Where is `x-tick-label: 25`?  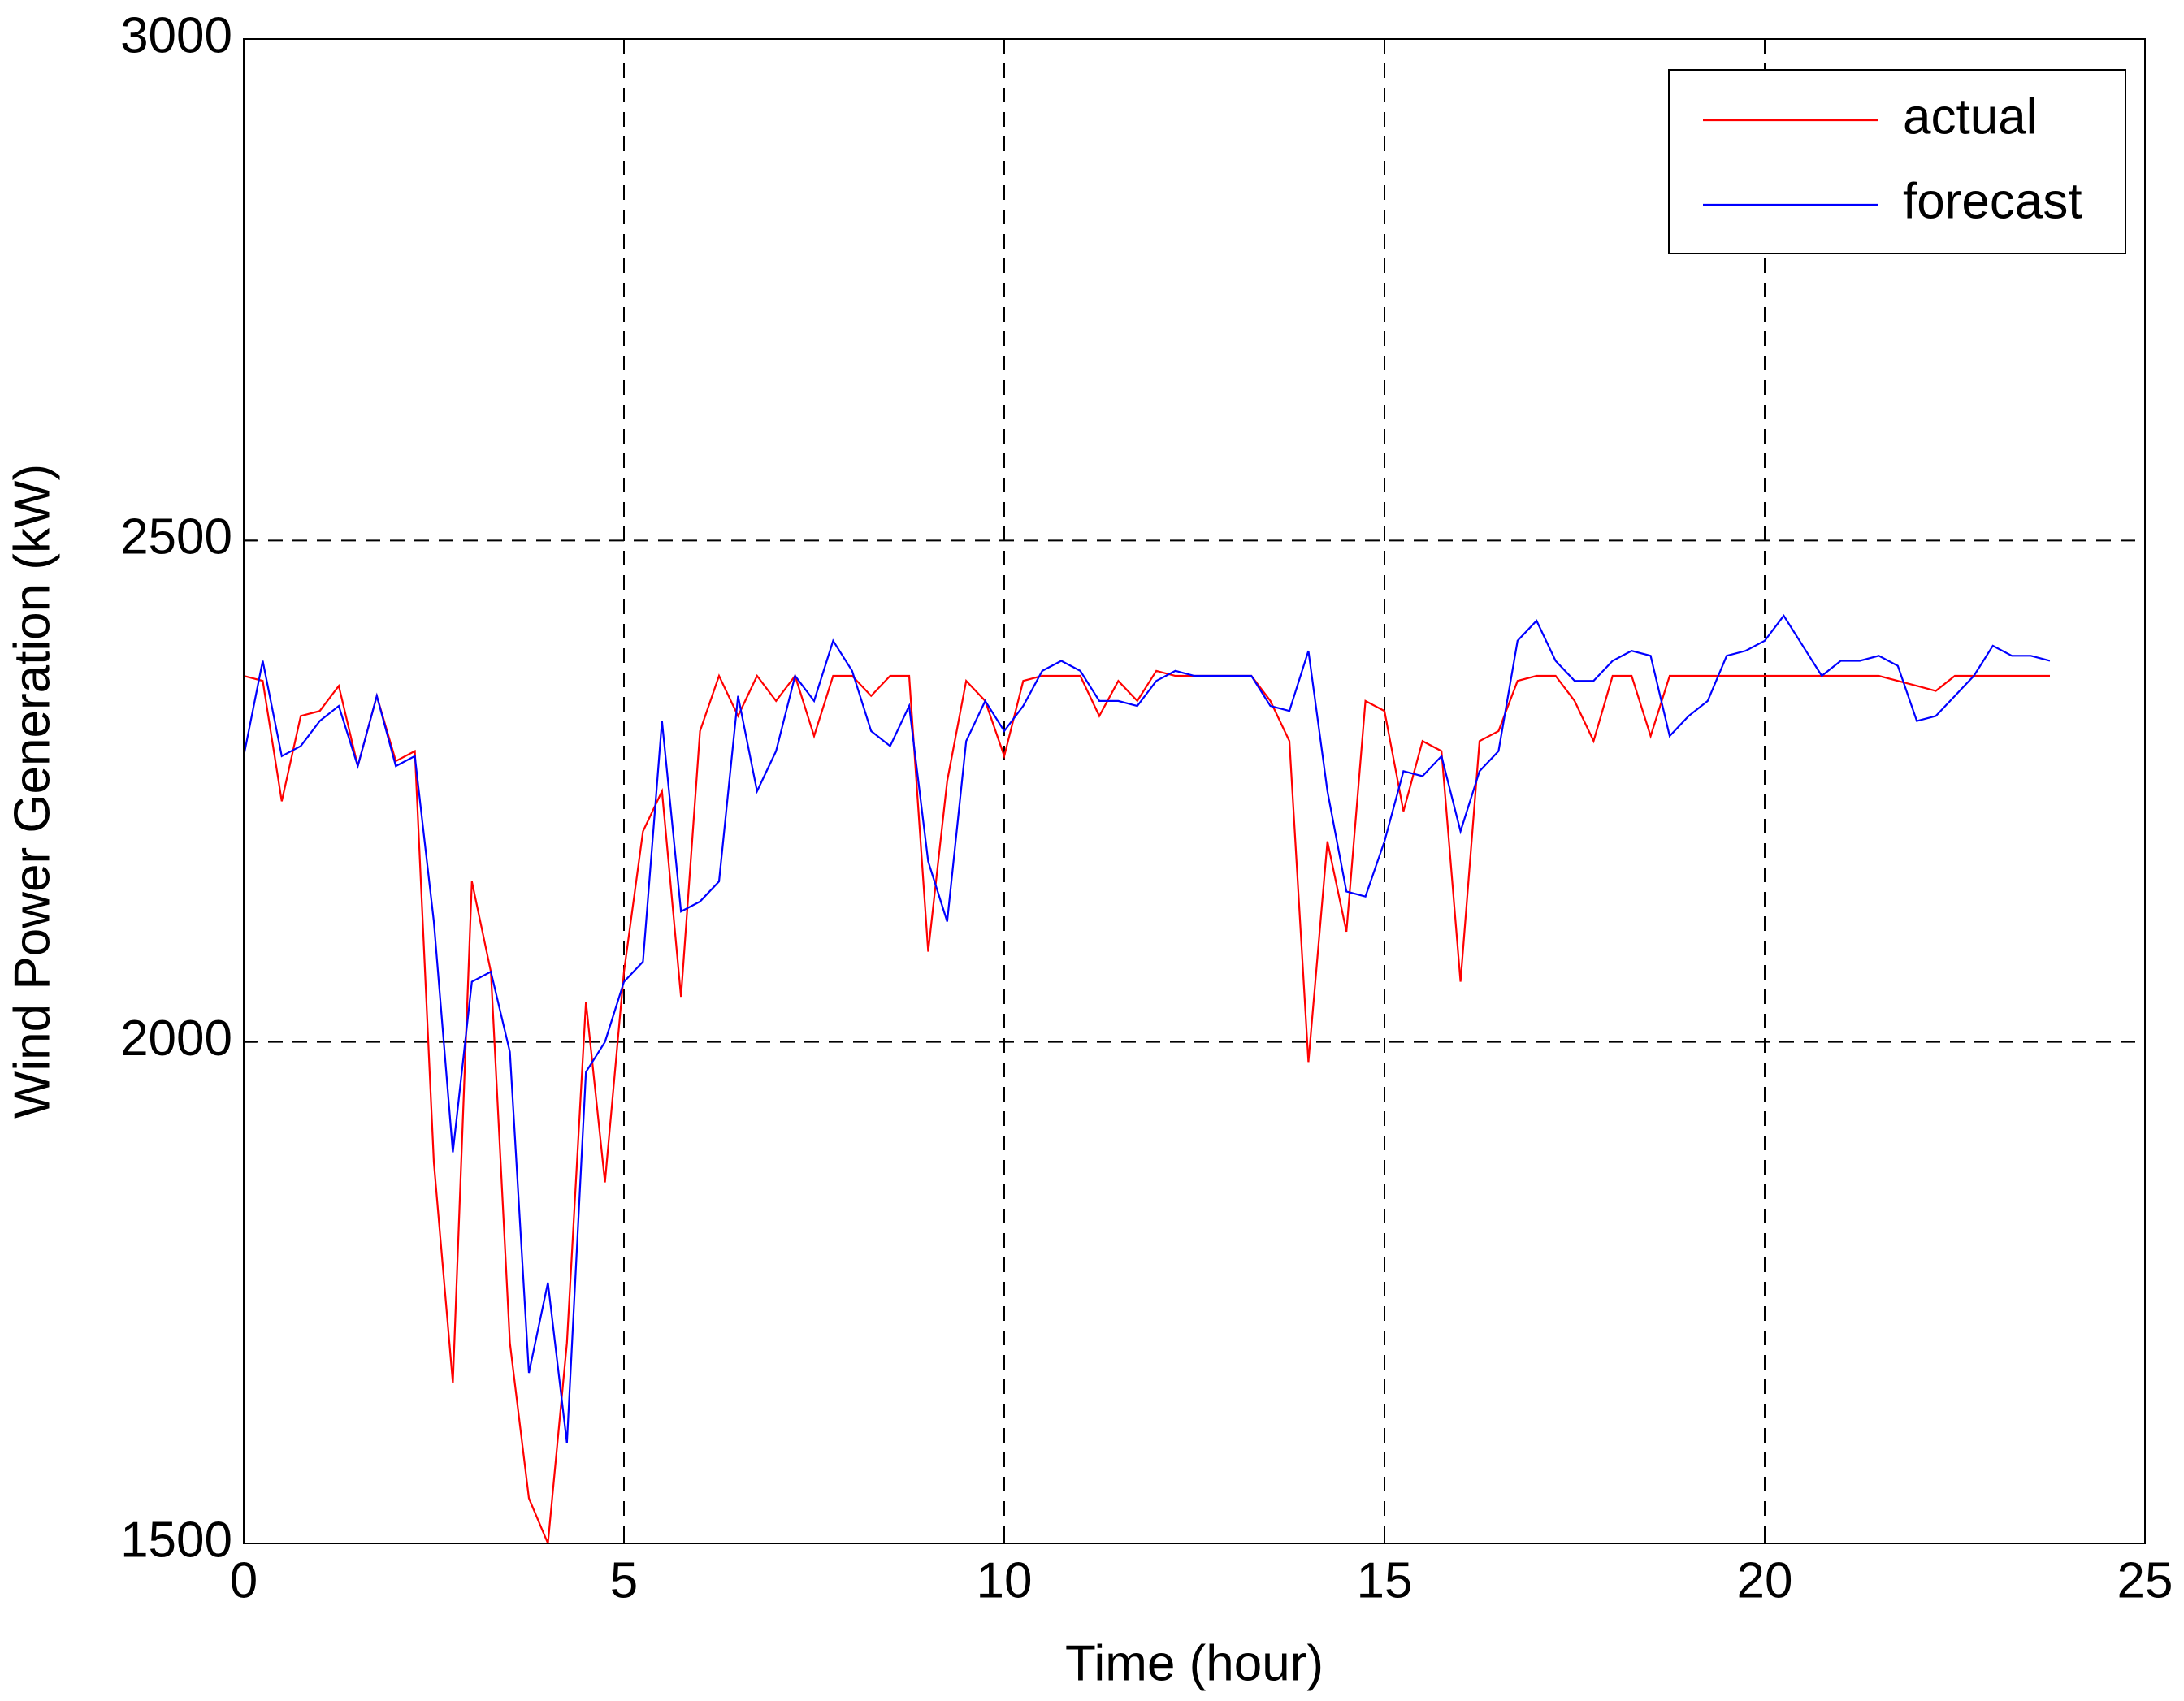 x-tick-label: 25 is located at coordinates (2145, 1580).